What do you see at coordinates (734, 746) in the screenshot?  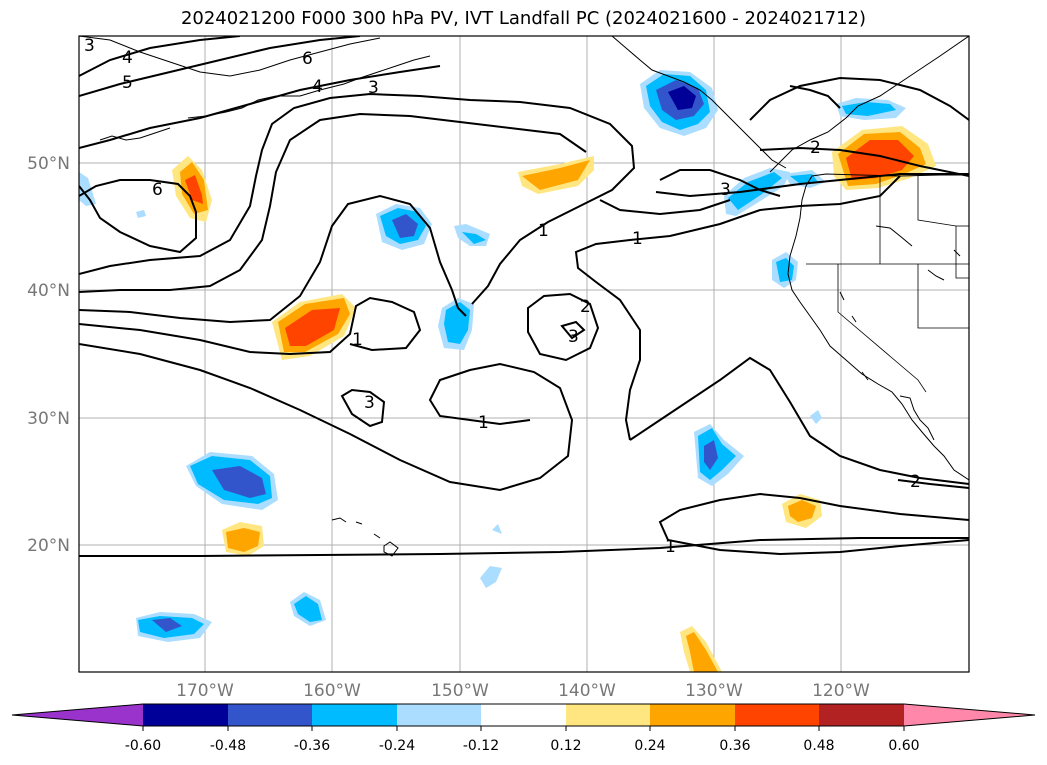 I see `colorbar-tick-label: 0.36` at bounding box center [734, 746].